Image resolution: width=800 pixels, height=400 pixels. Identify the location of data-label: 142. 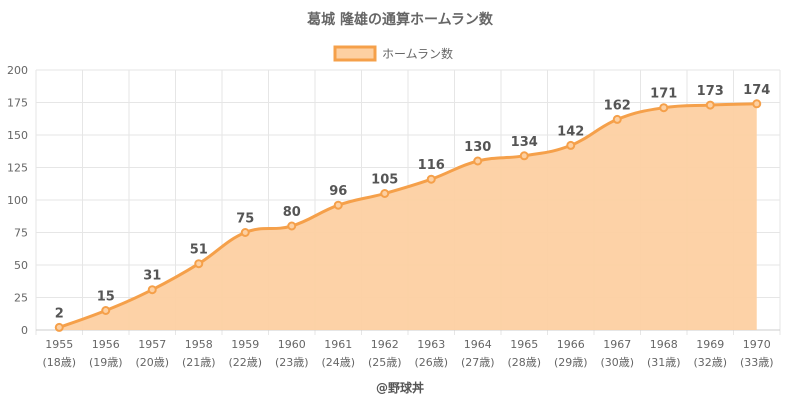
(570, 131).